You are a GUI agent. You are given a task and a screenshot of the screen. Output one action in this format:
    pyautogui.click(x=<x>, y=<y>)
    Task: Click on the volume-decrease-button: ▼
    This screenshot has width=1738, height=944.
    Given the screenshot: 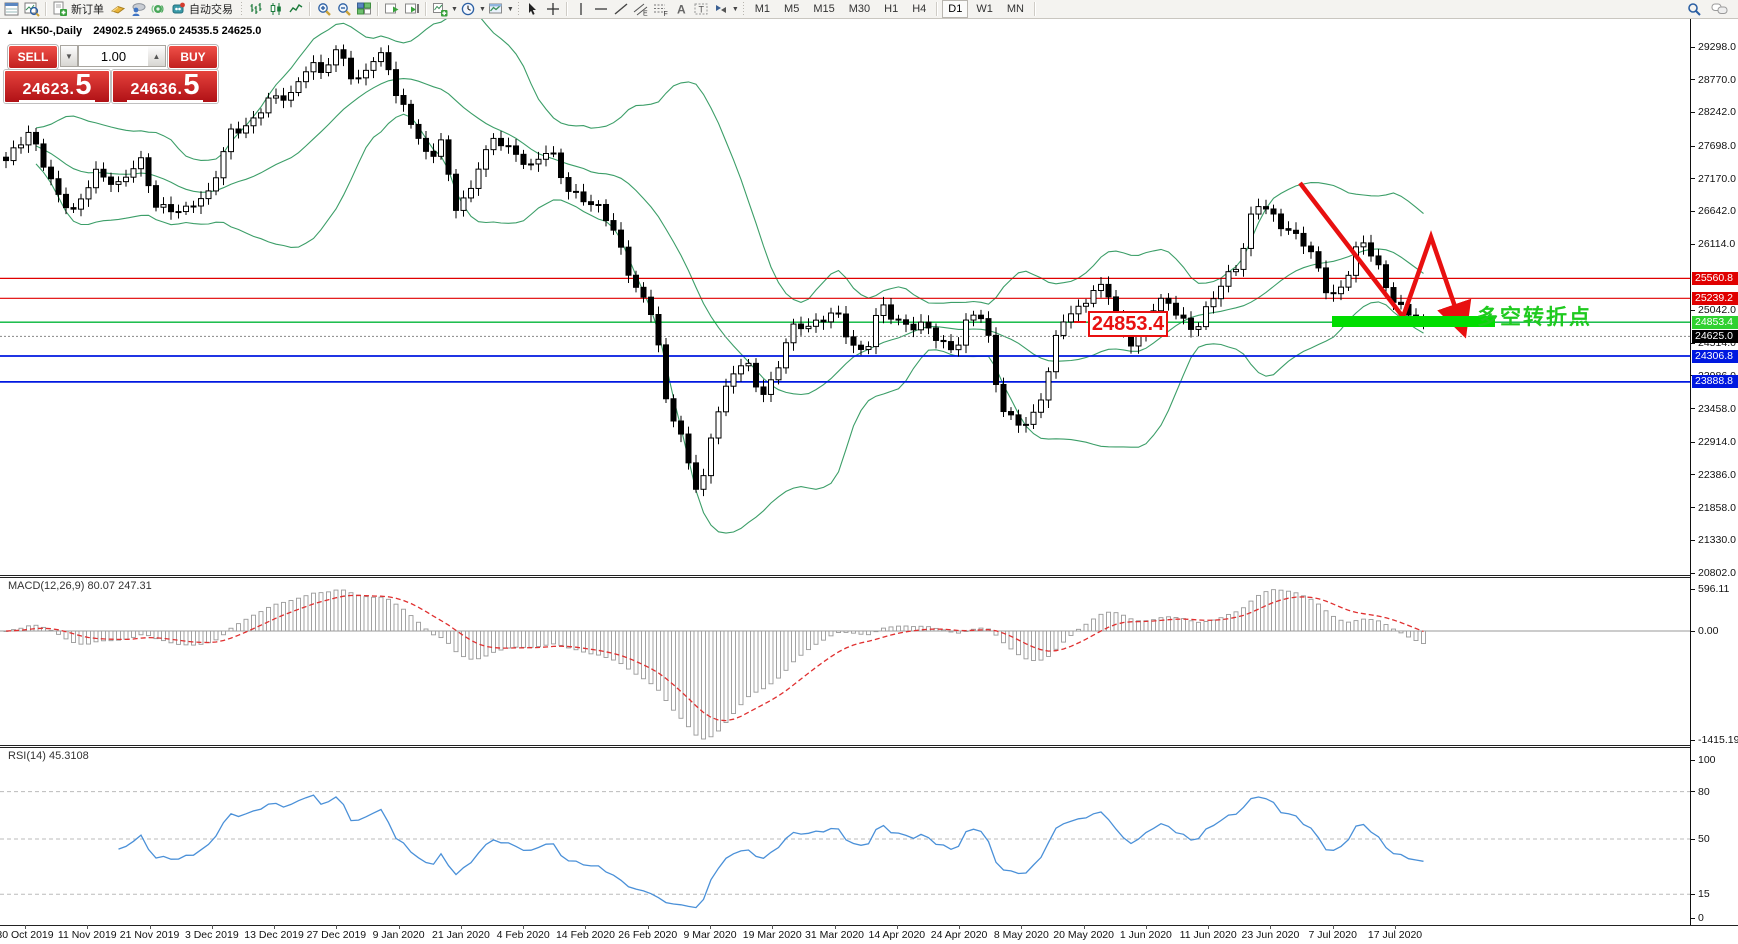 What is the action you would take?
    pyautogui.click(x=69, y=56)
    